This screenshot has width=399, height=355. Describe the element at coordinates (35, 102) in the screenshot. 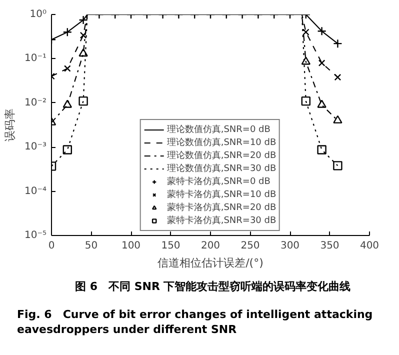

I see `y-tick-label: 10⁻²` at that location.